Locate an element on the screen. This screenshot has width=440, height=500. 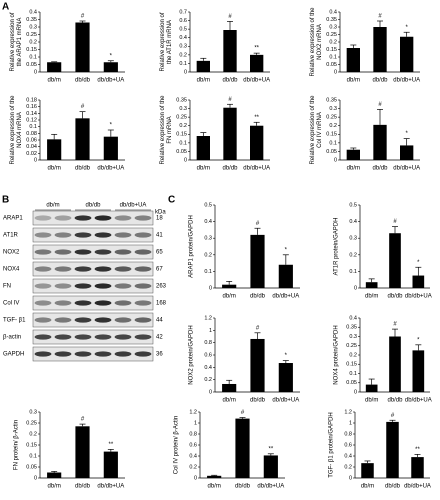
kda-label: 67 is located at coordinates (159, 270).